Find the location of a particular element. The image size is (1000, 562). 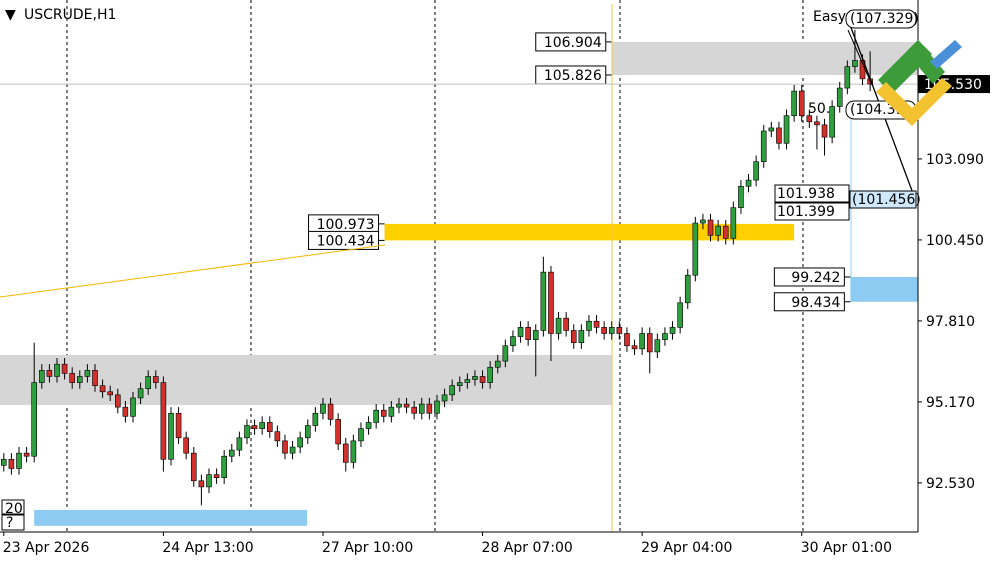

annotation-box is located at coordinates (812, 193).